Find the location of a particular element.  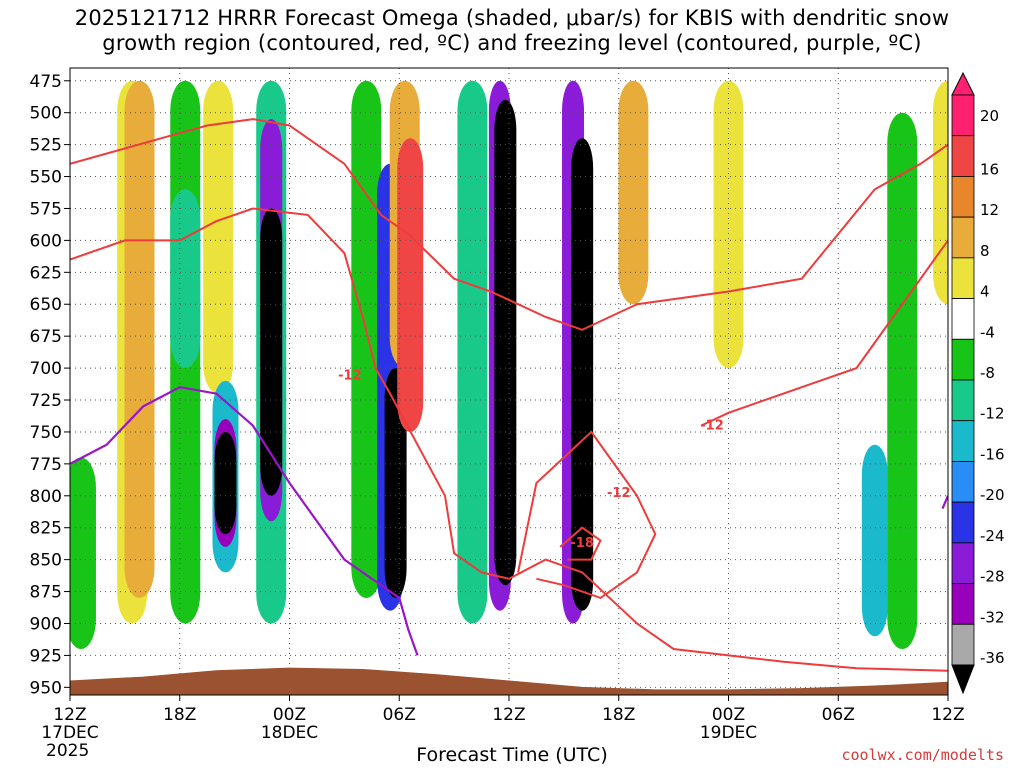

y-tick-label-3: 550 is located at coordinates (46, 178).